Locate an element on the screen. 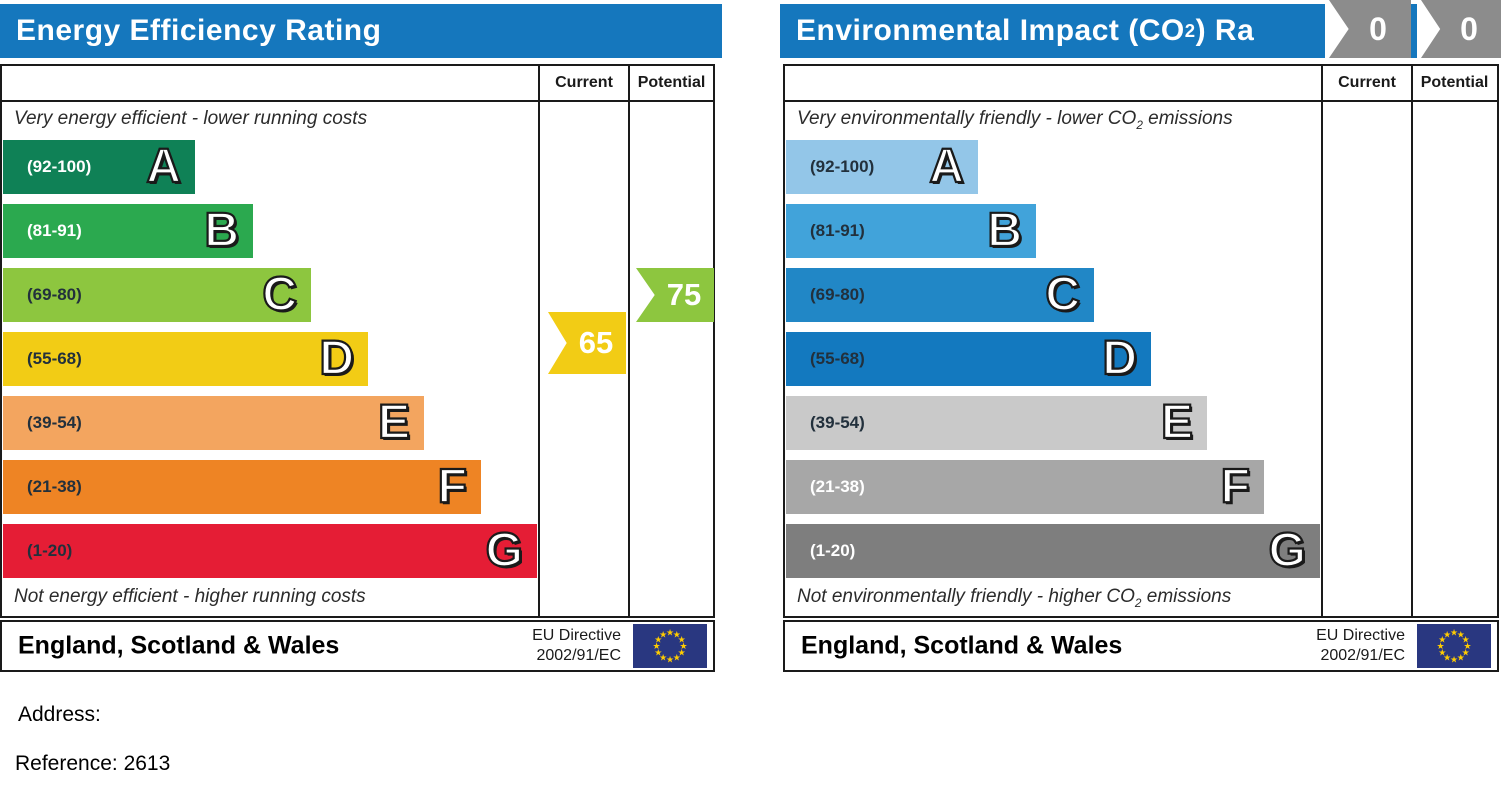 This screenshot has width=1501, height=805. eu-flag-icon: ★★★ ★★★ ★★★ ★★★ is located at coordinates (1454, 646).